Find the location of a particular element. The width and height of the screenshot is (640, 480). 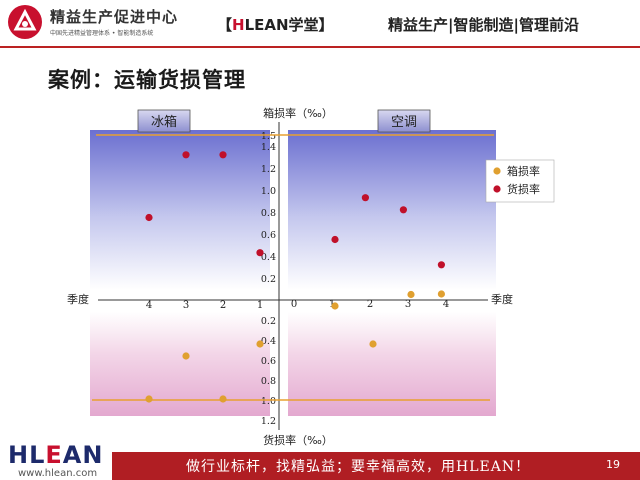

y-tick-top: 1.2 is located at coordinates (268, 169).